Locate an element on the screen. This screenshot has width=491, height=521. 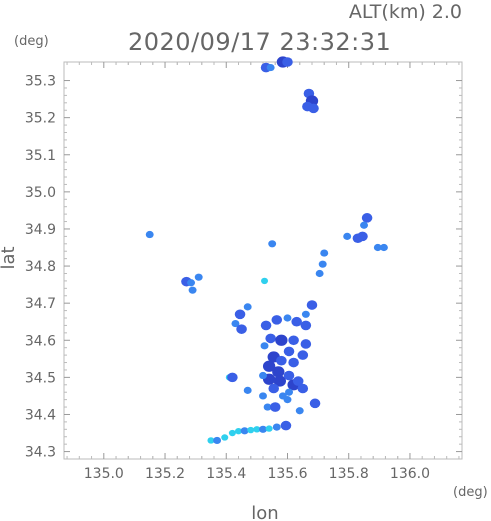
lat-tick-label: 34.7 is located at coordinates (40, 304).